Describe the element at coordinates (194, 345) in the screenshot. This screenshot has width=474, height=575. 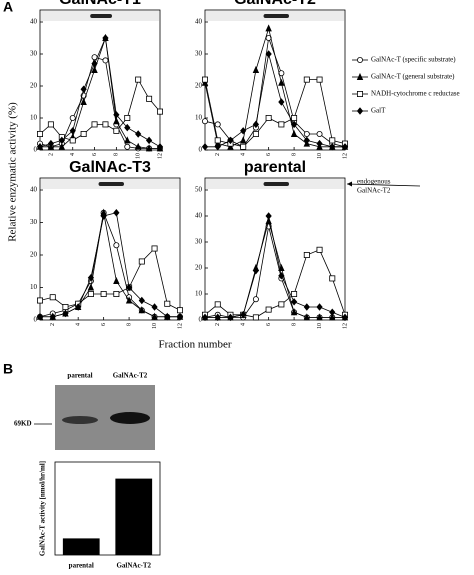
I see `x-axis-label: Fraction number` at that location.